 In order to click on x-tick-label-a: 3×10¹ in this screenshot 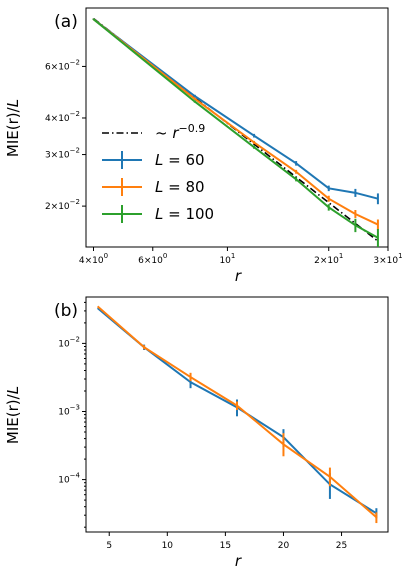, I will do `click(387, 259)`.